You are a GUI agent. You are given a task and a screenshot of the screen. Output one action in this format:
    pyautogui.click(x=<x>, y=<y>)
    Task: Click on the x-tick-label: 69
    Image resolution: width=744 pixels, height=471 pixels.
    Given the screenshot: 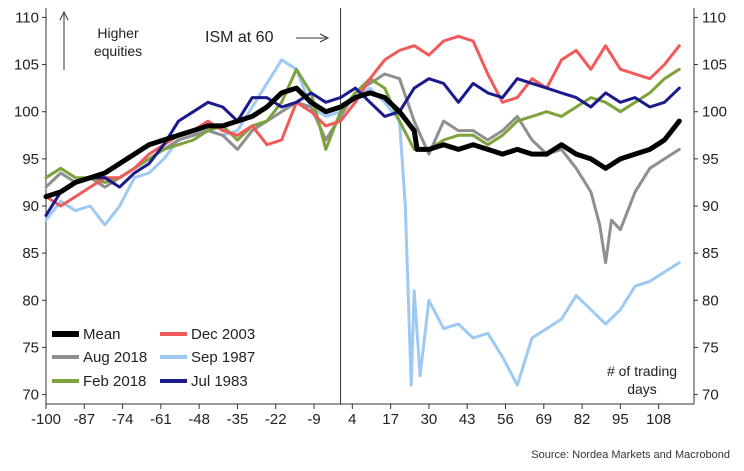 What is the action you would take?
    pyautogui.click(x=543, y=419)
    